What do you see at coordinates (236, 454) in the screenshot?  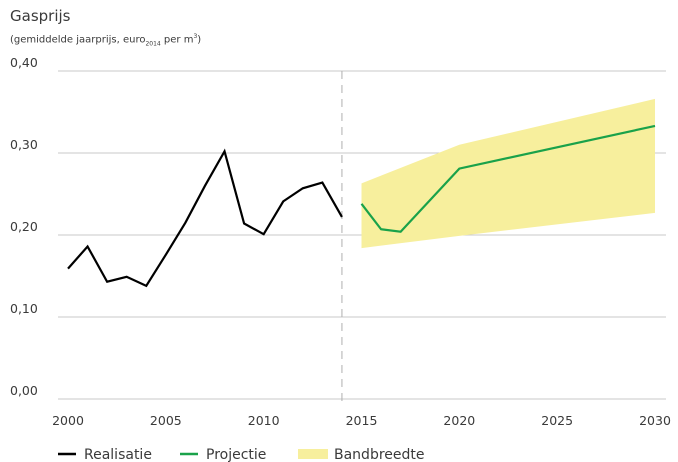 I see `legend-label-projectie: Projectie` at bounding box center [236, 454].